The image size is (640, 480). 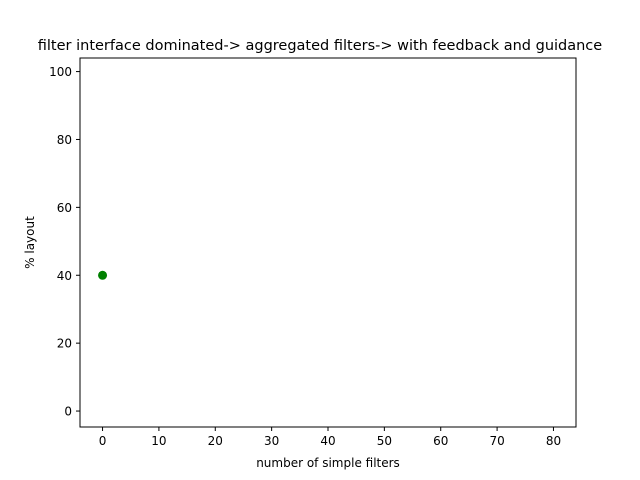 I want to click on scatter-point, so click(x=103, y=275).